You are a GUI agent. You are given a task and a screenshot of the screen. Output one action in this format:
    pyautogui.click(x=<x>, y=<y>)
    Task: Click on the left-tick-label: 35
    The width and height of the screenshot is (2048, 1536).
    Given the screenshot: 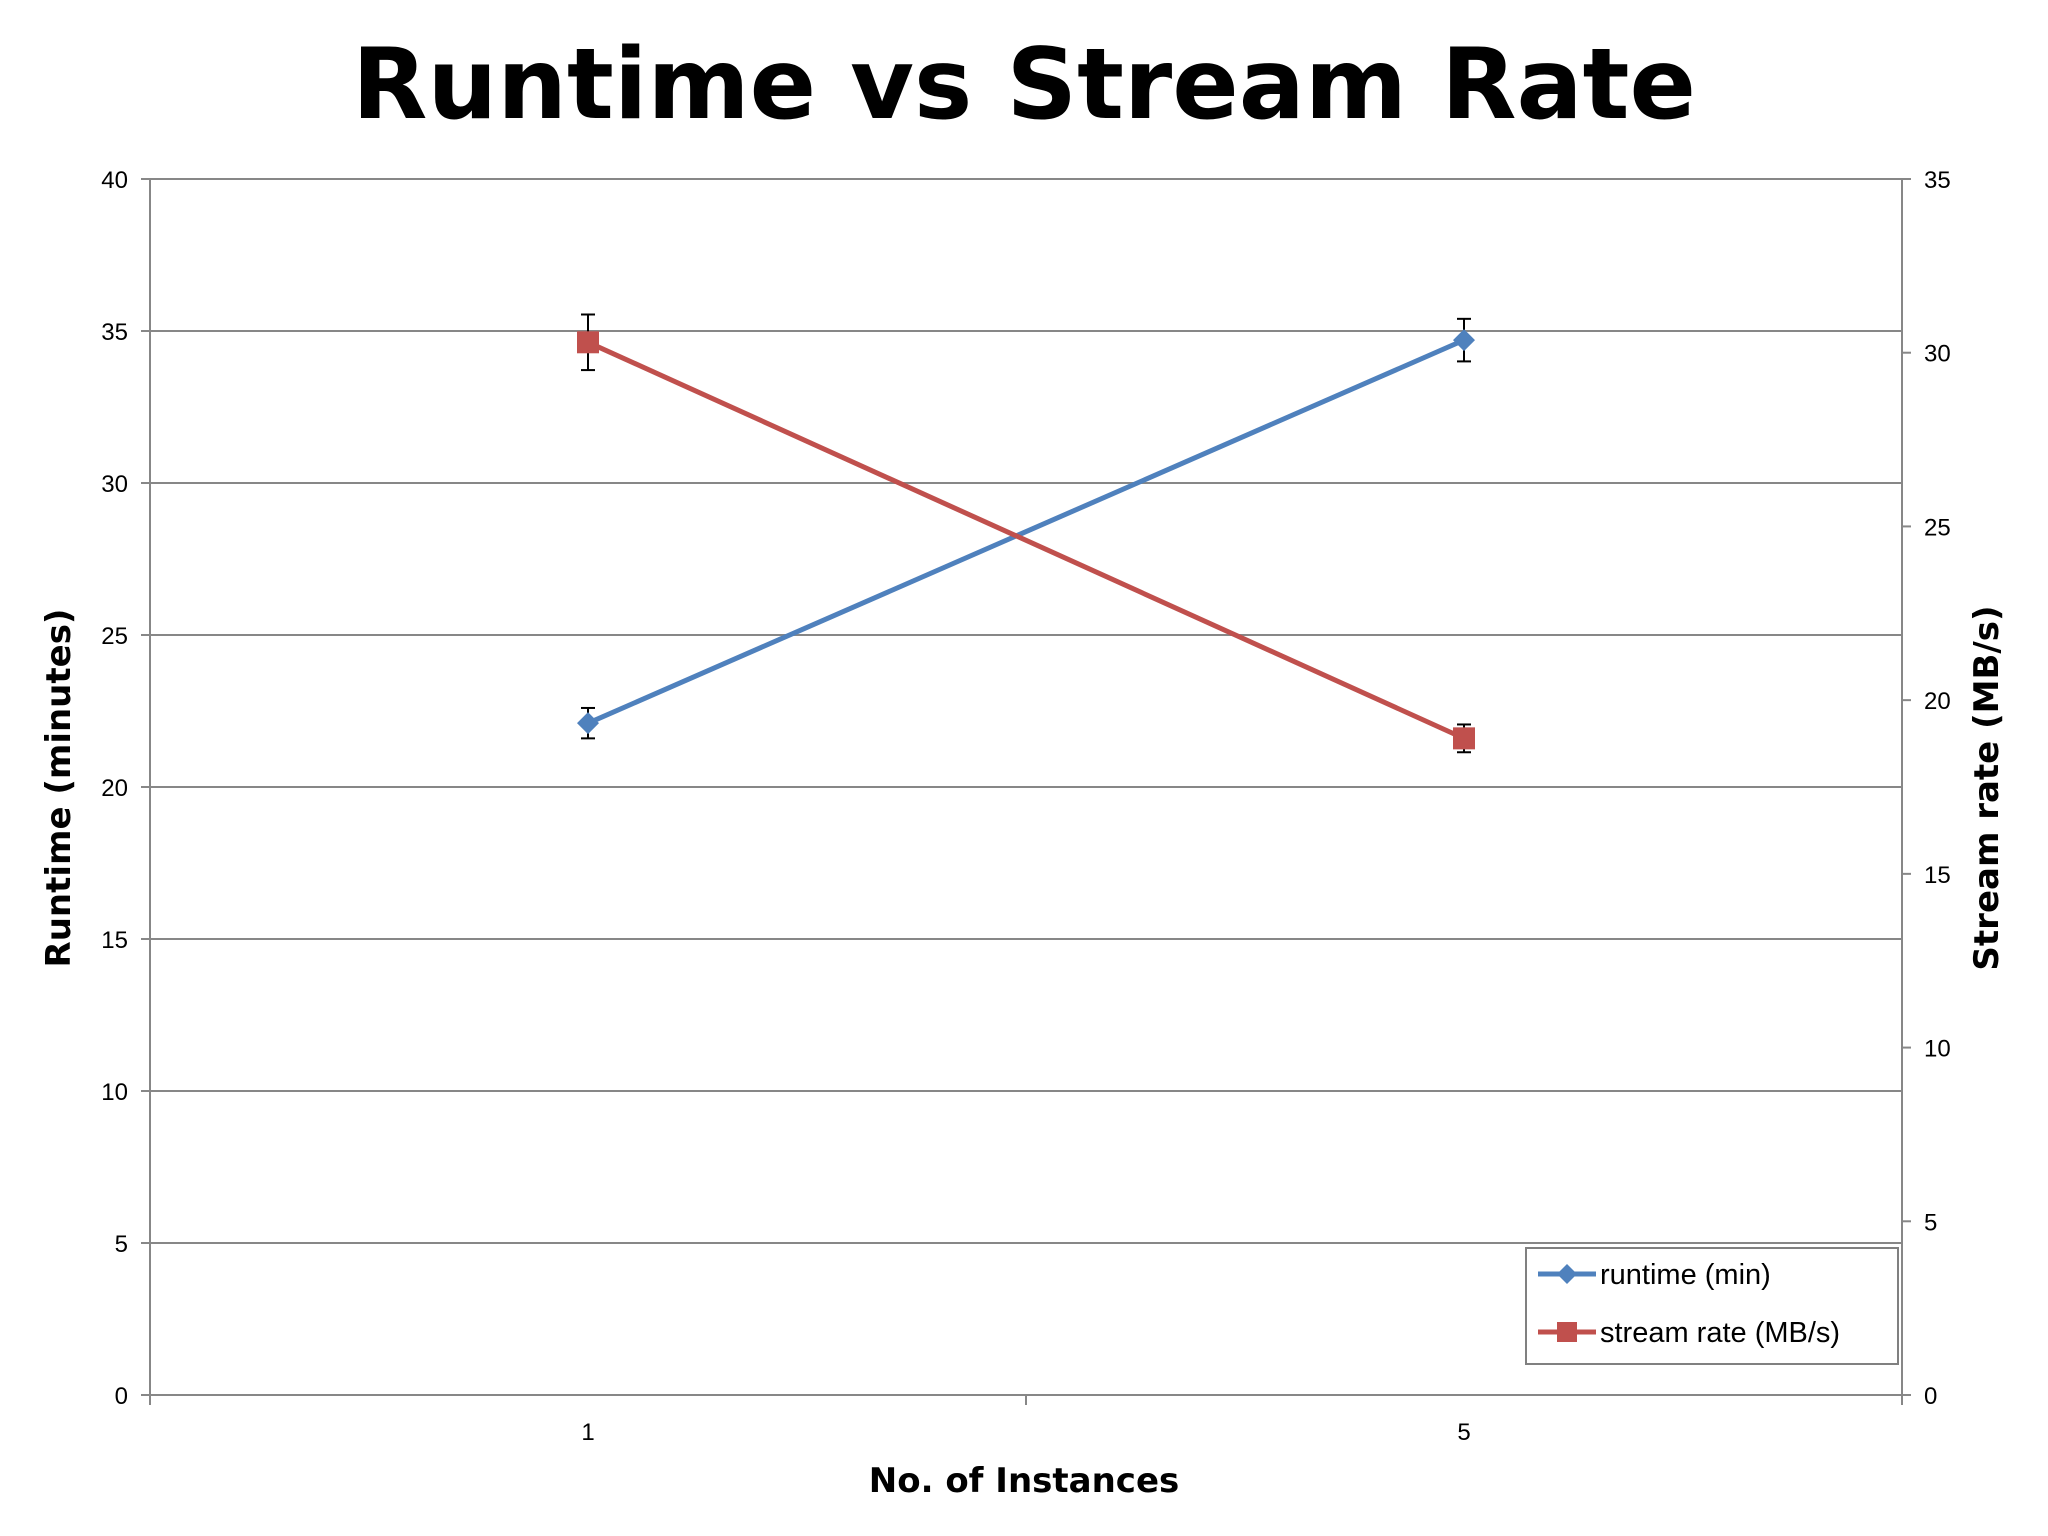 What is the action you would take?
    pyautogui.click(x=114, y=332)
    